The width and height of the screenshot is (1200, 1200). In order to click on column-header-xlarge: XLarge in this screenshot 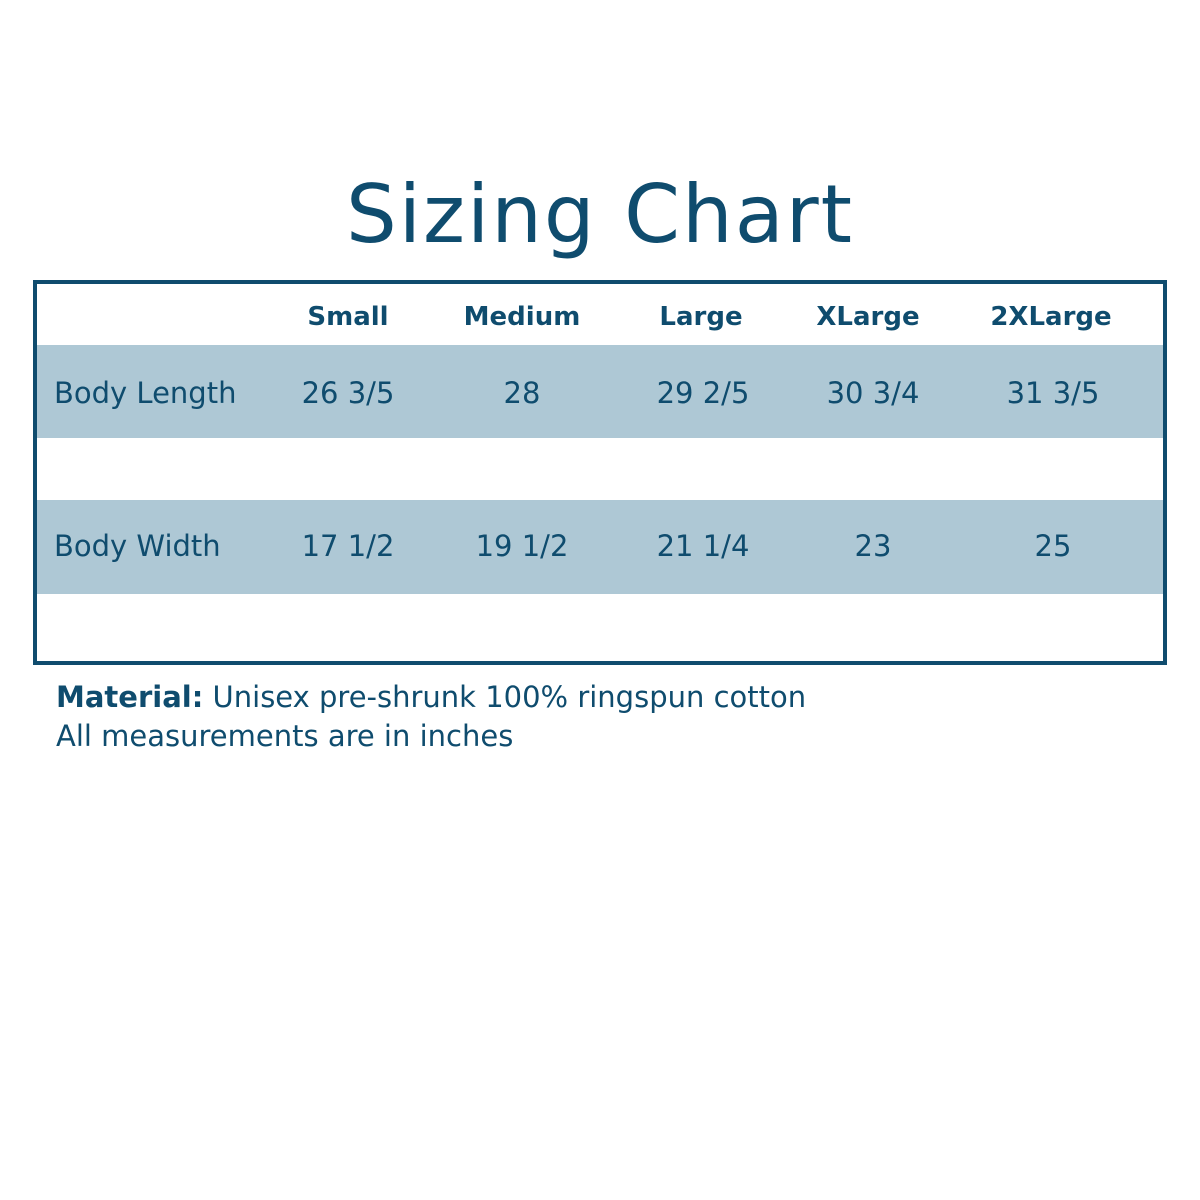, I will do `click(868, 317)`.